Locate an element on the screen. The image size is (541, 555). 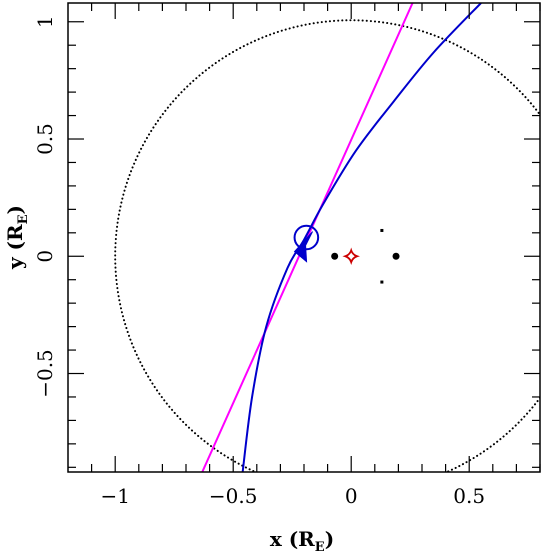
x-tick-label: 0 is located at coordinates (351, 496).